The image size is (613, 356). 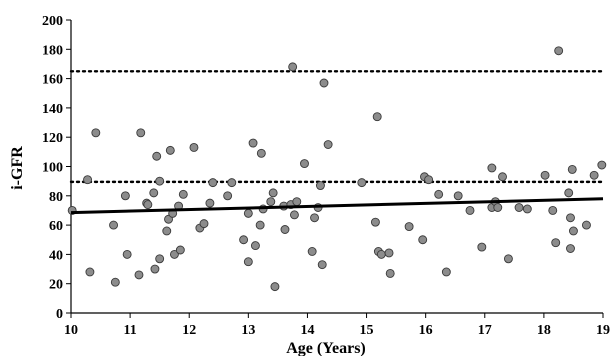 I want to click on x-axis-title: Age (Years), so click(x=326, y=348).